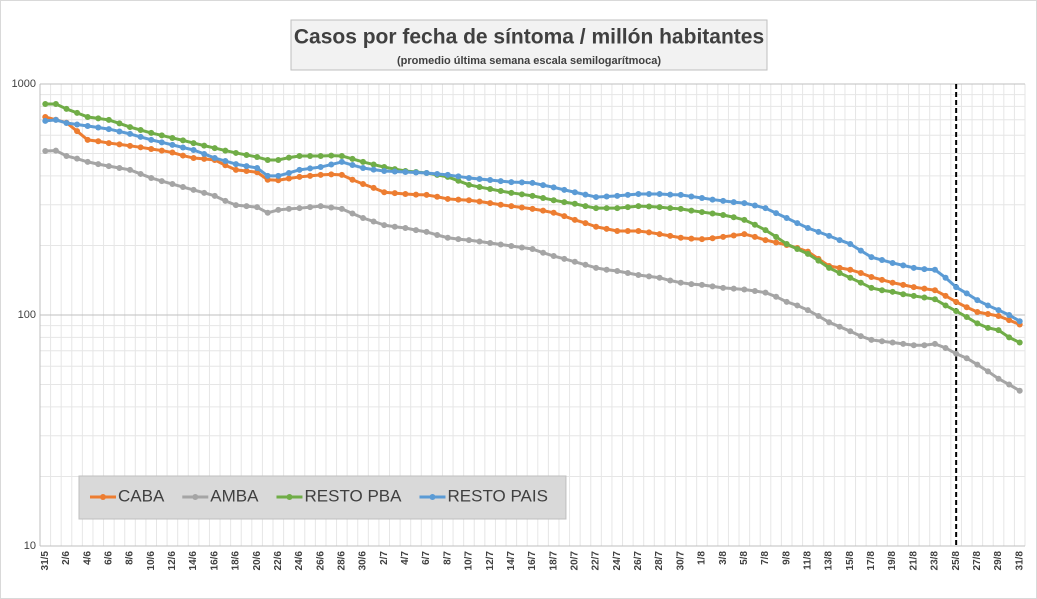  I want to click on legend-box, so click(322, 497).